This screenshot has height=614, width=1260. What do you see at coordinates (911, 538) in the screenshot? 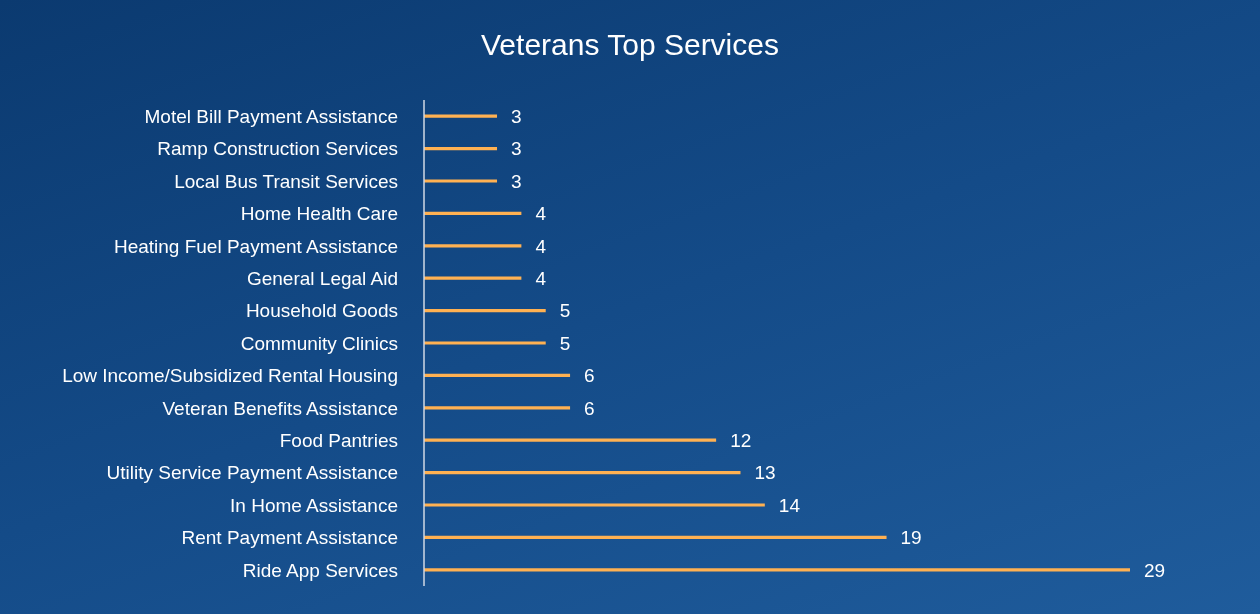
I see `data-label: 19` at bounding box center [911, 538].